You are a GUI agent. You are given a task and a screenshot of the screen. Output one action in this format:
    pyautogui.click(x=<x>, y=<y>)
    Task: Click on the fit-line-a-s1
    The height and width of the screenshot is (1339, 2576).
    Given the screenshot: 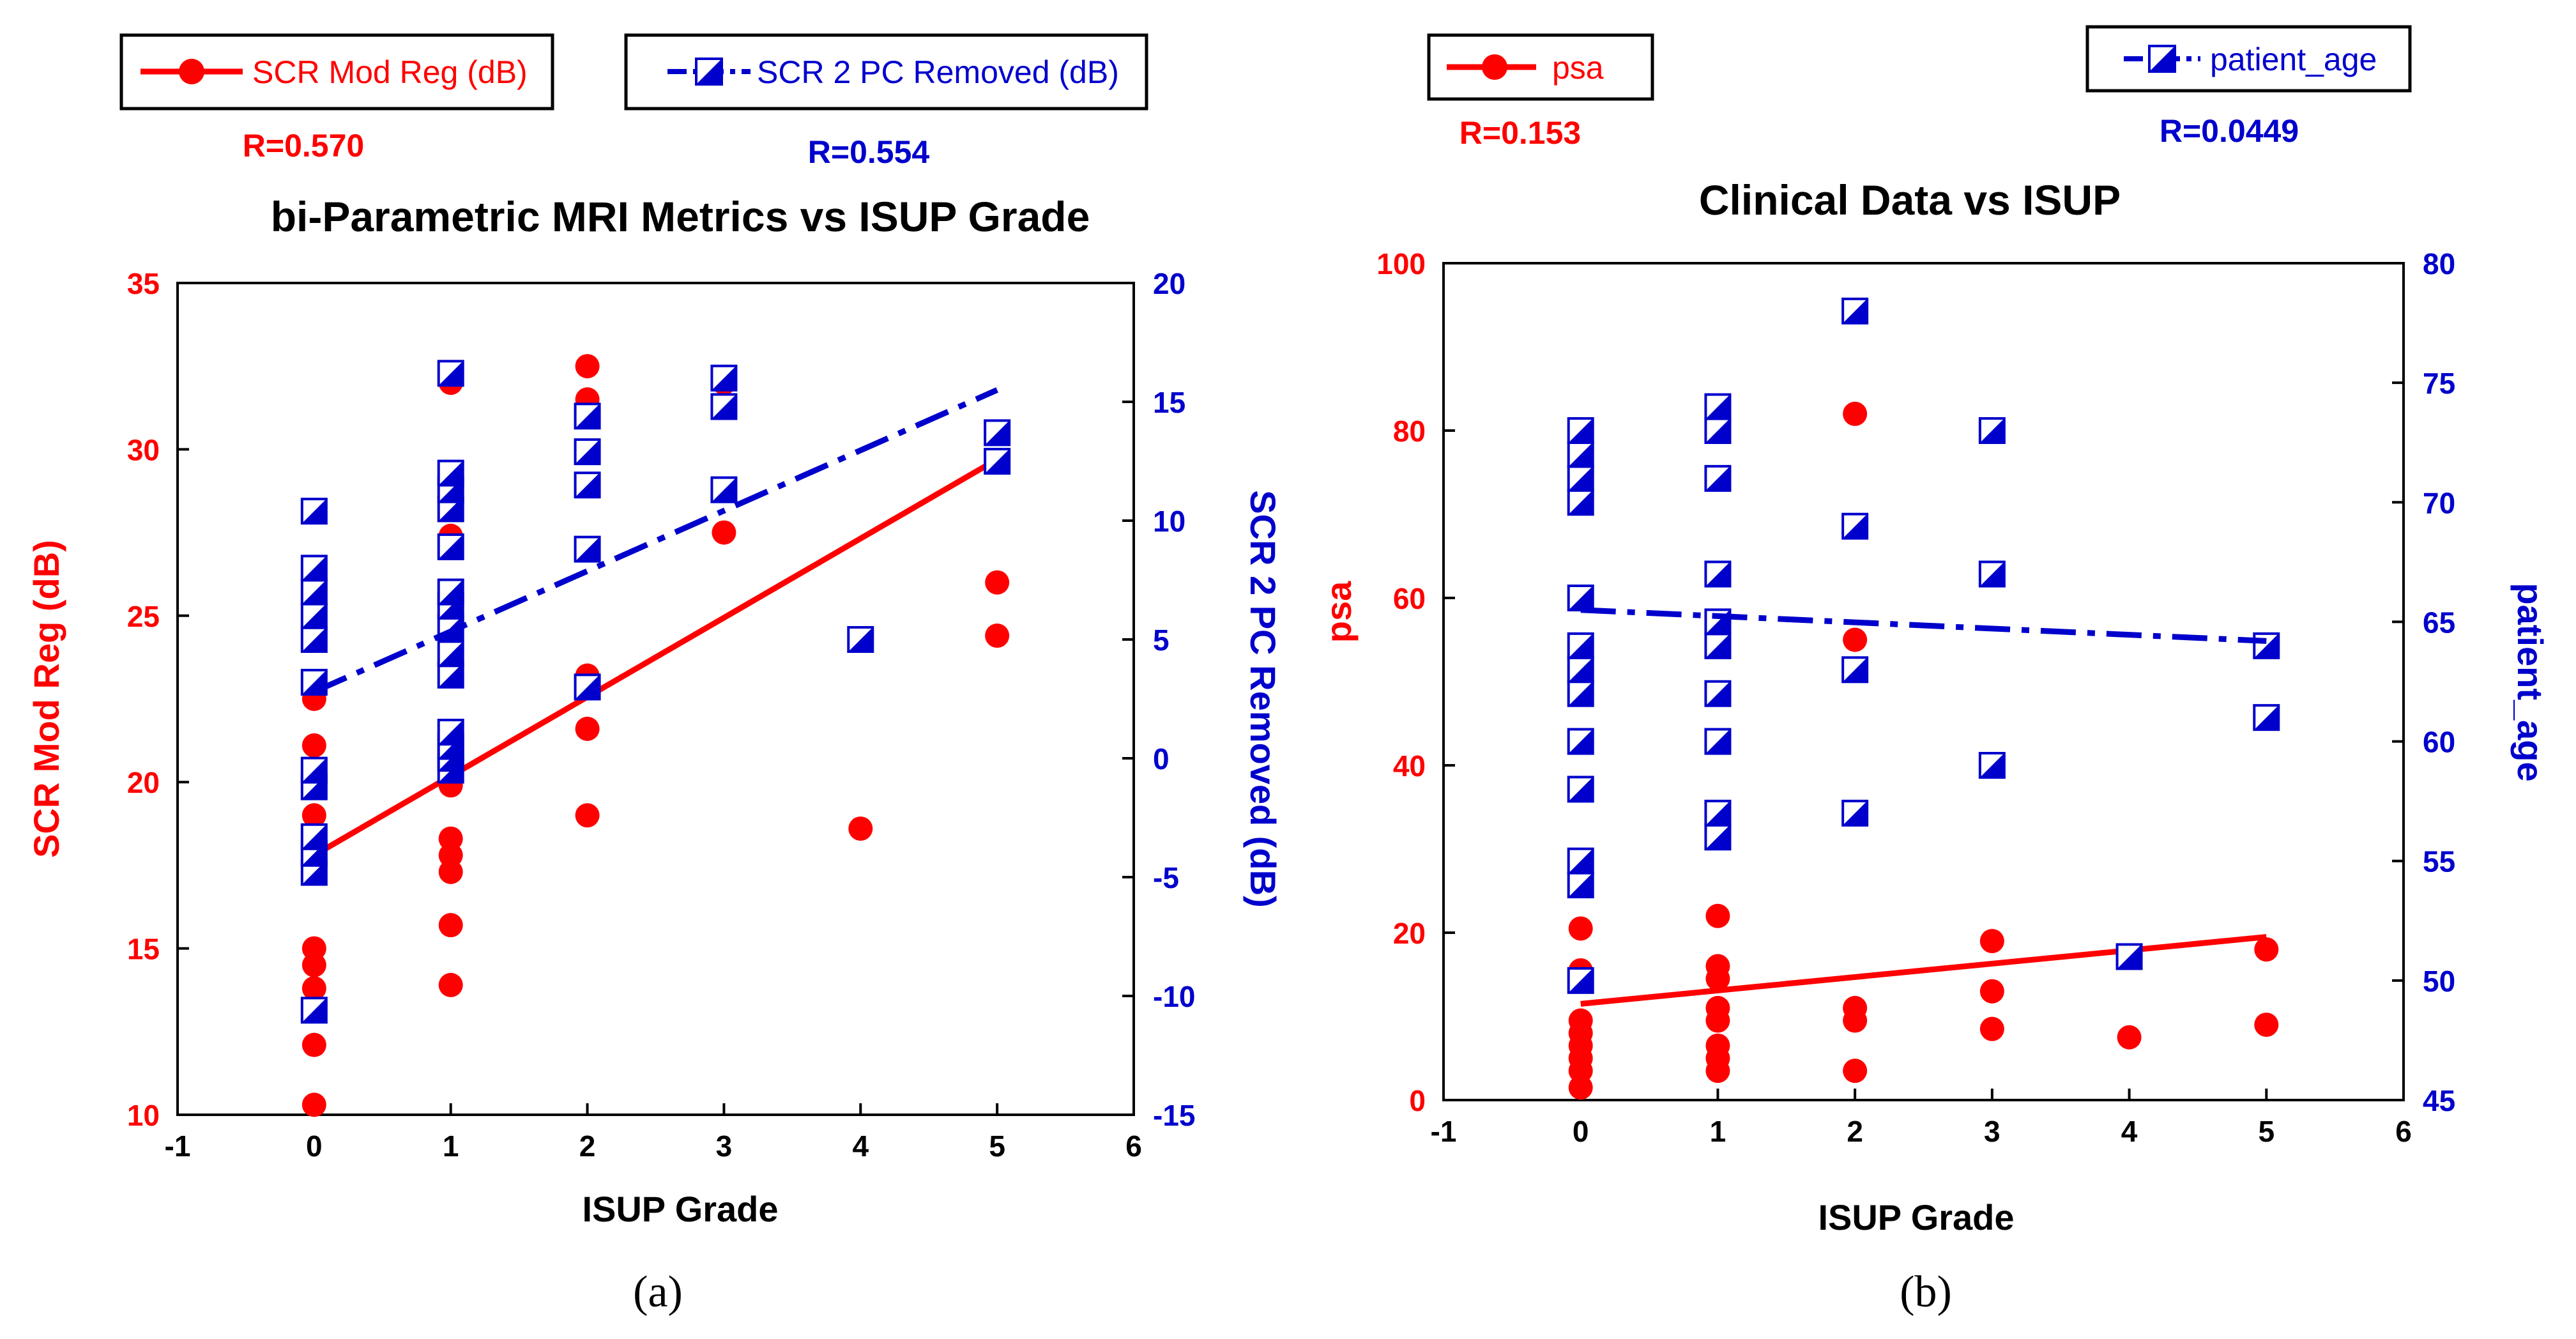 What is the action you would take?
    pyautogui.click(x=655, y=657)
    